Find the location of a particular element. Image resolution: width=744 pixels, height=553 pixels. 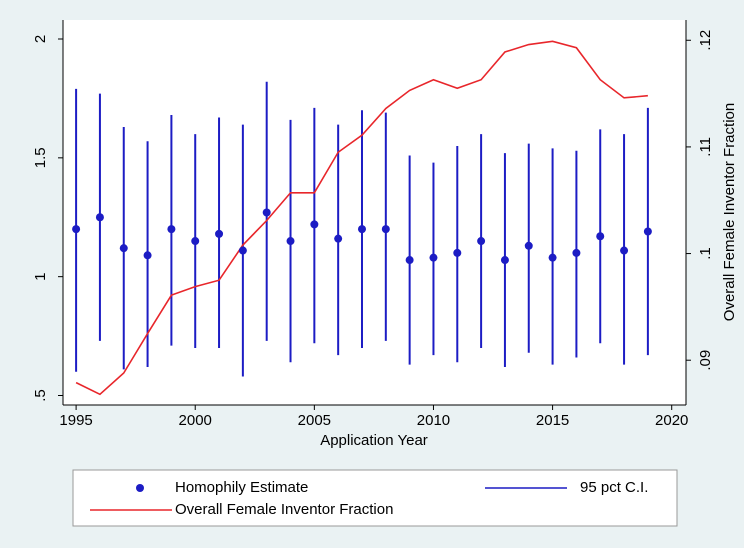

legend-label: 95 pct C.I. is located at coordinates (614, 487).